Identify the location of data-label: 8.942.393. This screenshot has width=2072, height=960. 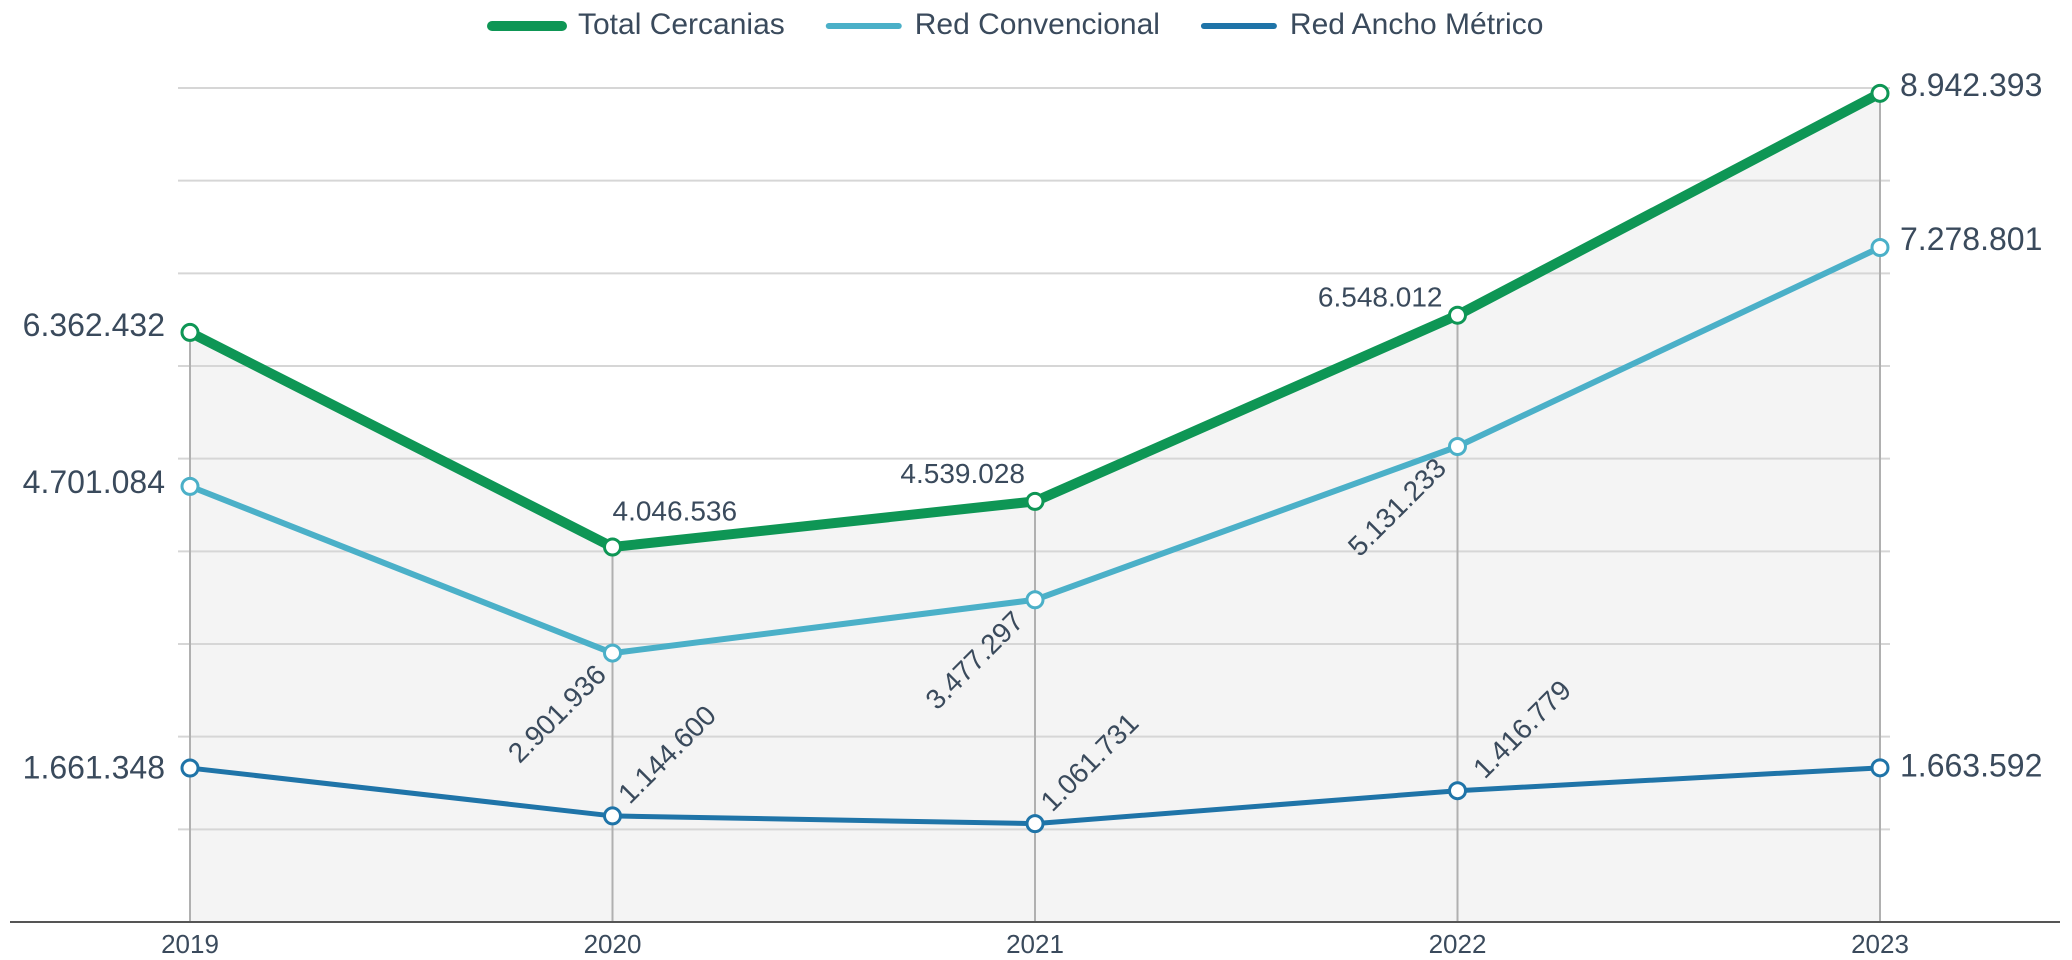
(1971, 85).